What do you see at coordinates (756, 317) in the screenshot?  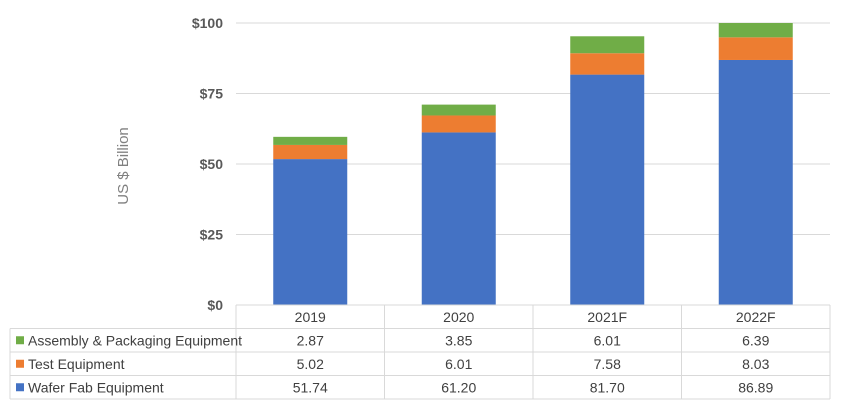 I see `x-tick-label: 2022F` at bounding box center [756, 317].